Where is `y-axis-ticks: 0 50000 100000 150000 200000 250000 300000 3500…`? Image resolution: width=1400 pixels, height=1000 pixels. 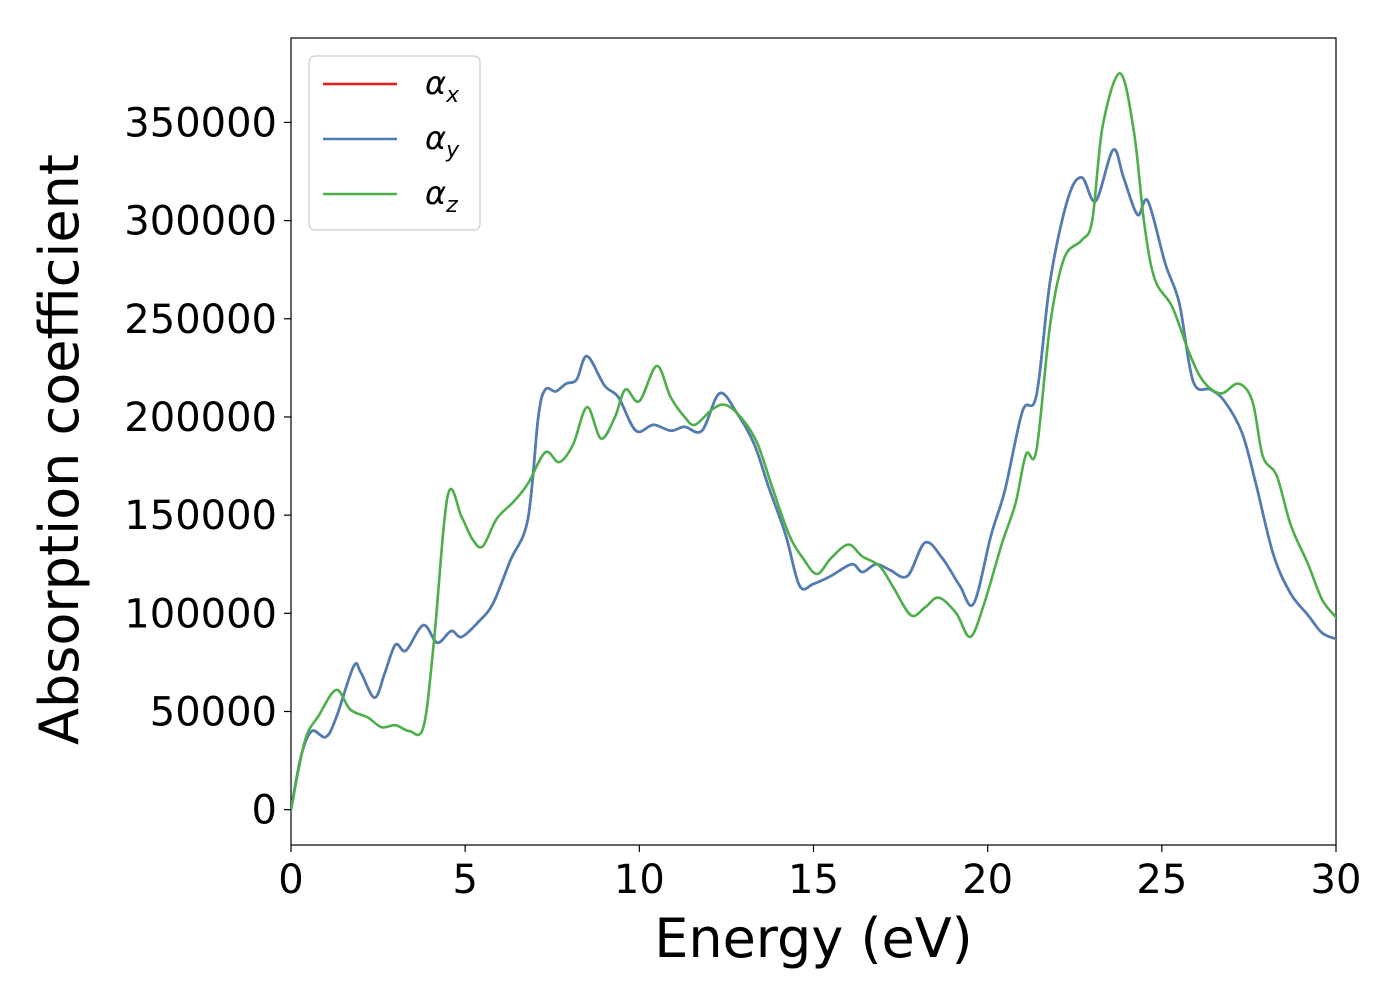 y-axis-ticks: 0 50000 100000 150000 200000 250000 300000 3500… is located at coordinates (207, 467).